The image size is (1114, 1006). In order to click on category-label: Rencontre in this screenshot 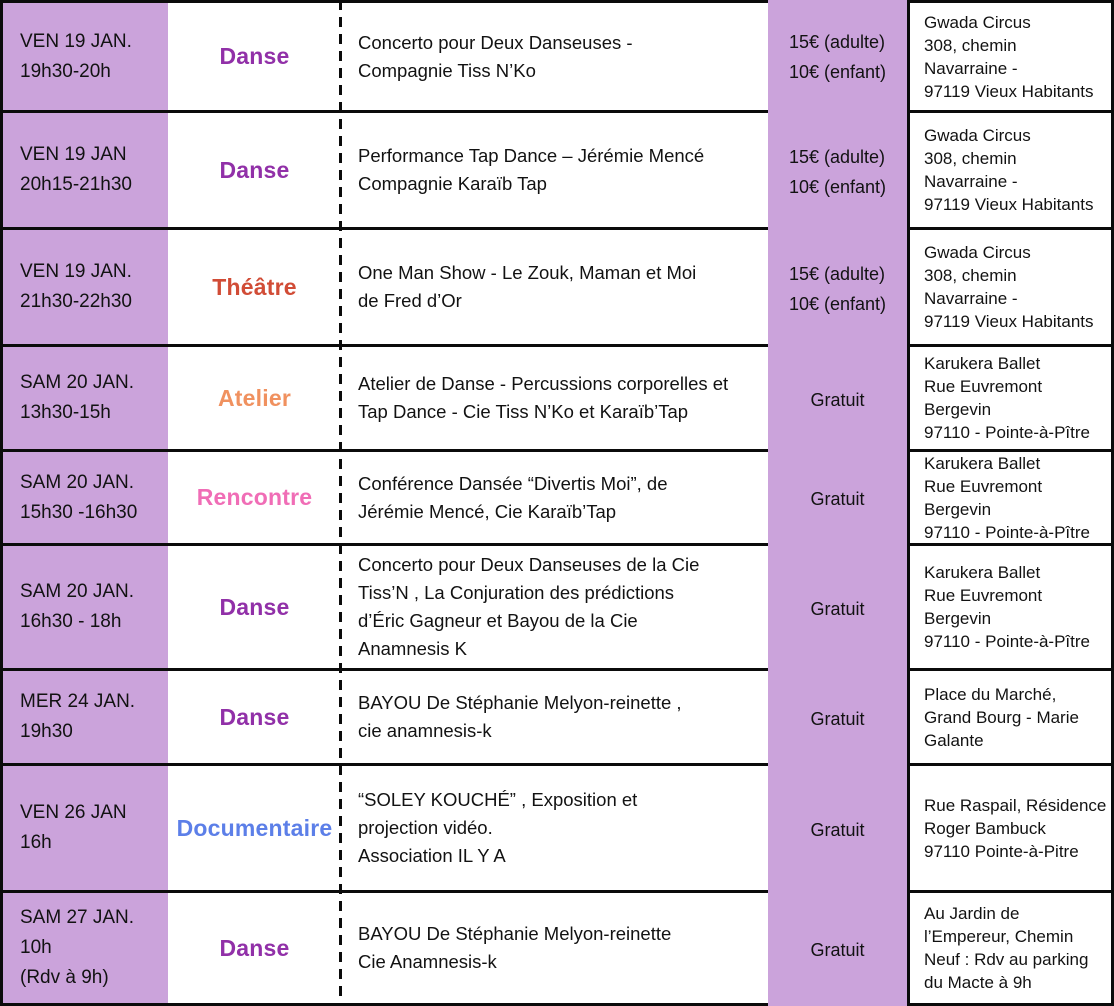, I will do `click(254, 497)`.